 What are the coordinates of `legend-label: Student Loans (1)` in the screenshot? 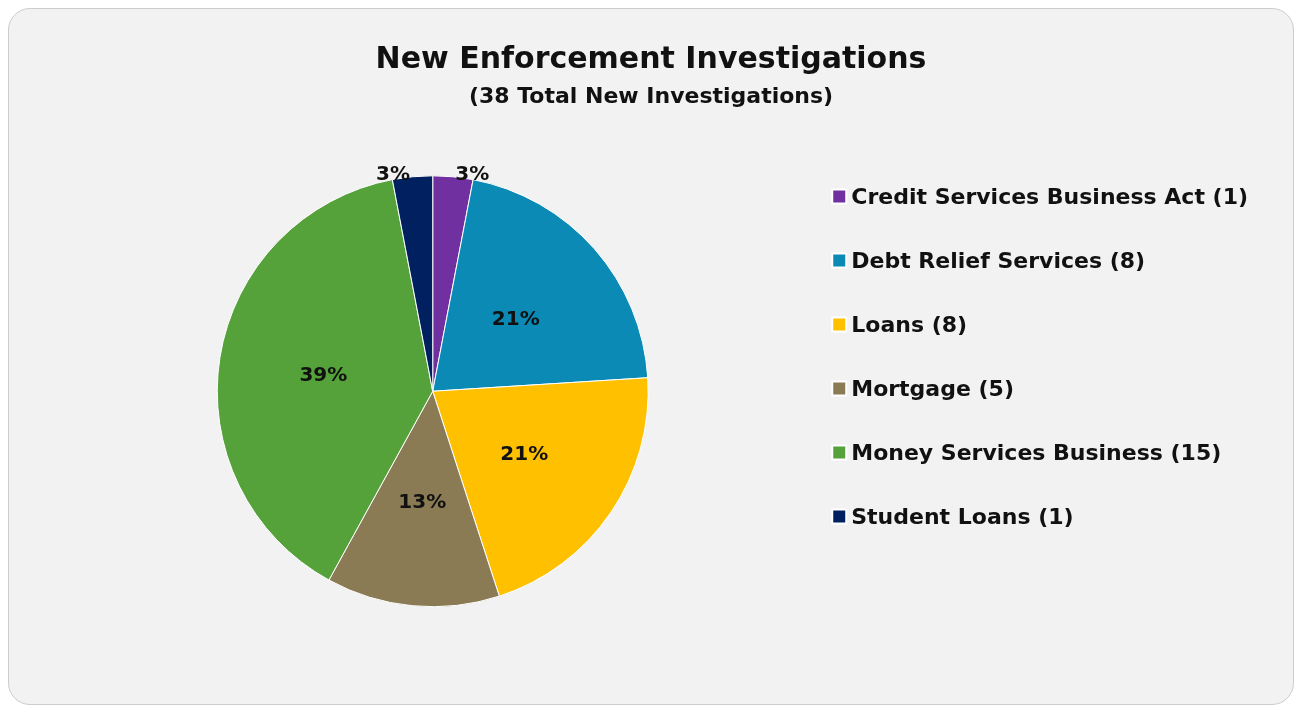 It's located at (962, 516).